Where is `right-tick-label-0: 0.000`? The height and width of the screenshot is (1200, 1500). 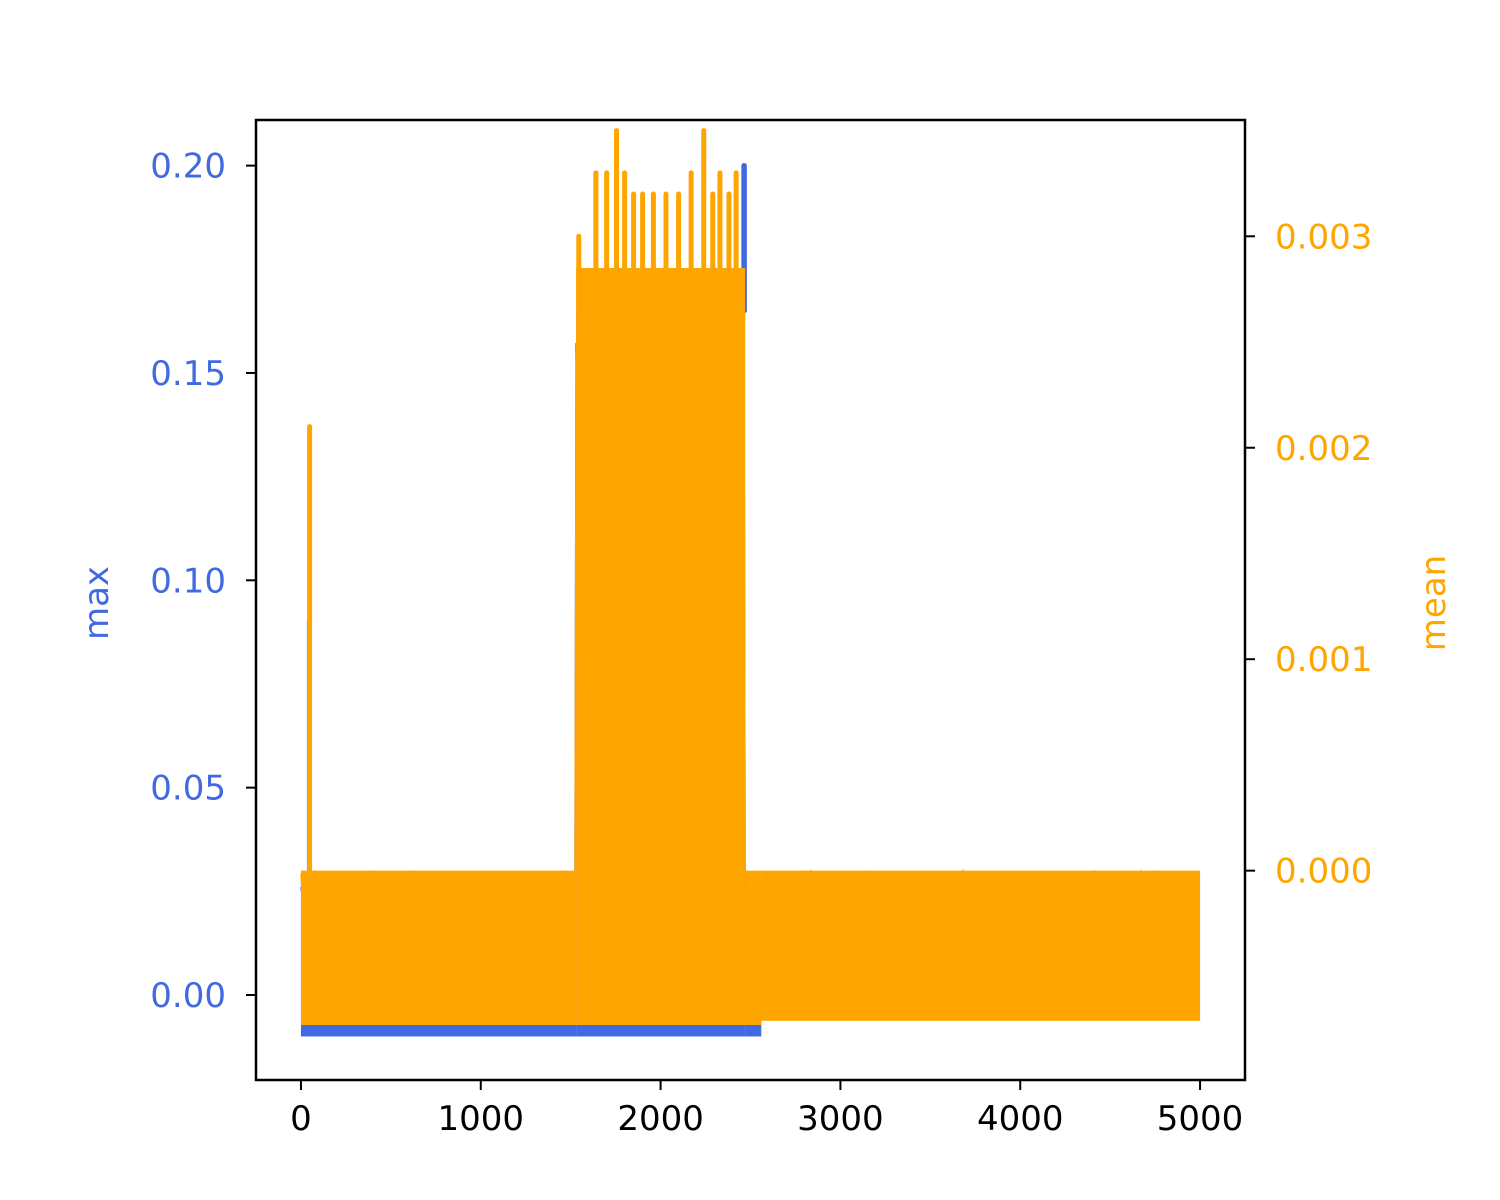
right-tick-label-0: 0.000 is located at coordinates (1323, 872).